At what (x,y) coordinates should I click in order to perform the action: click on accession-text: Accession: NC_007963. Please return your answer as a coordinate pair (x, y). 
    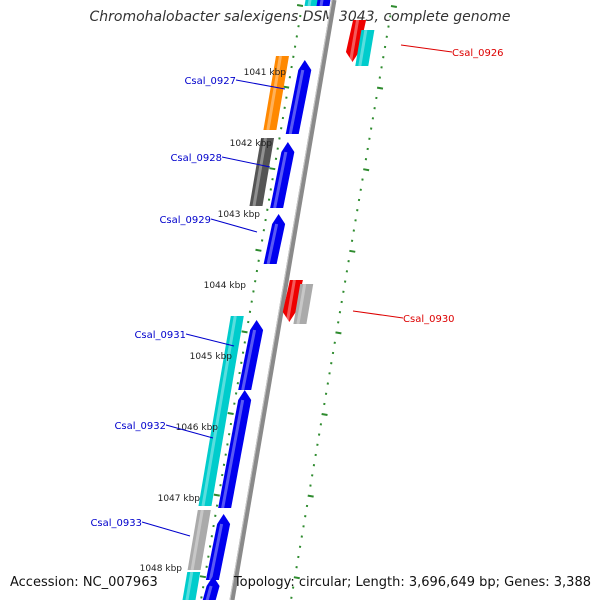
    Looking at the image, I should click on (84, 582).